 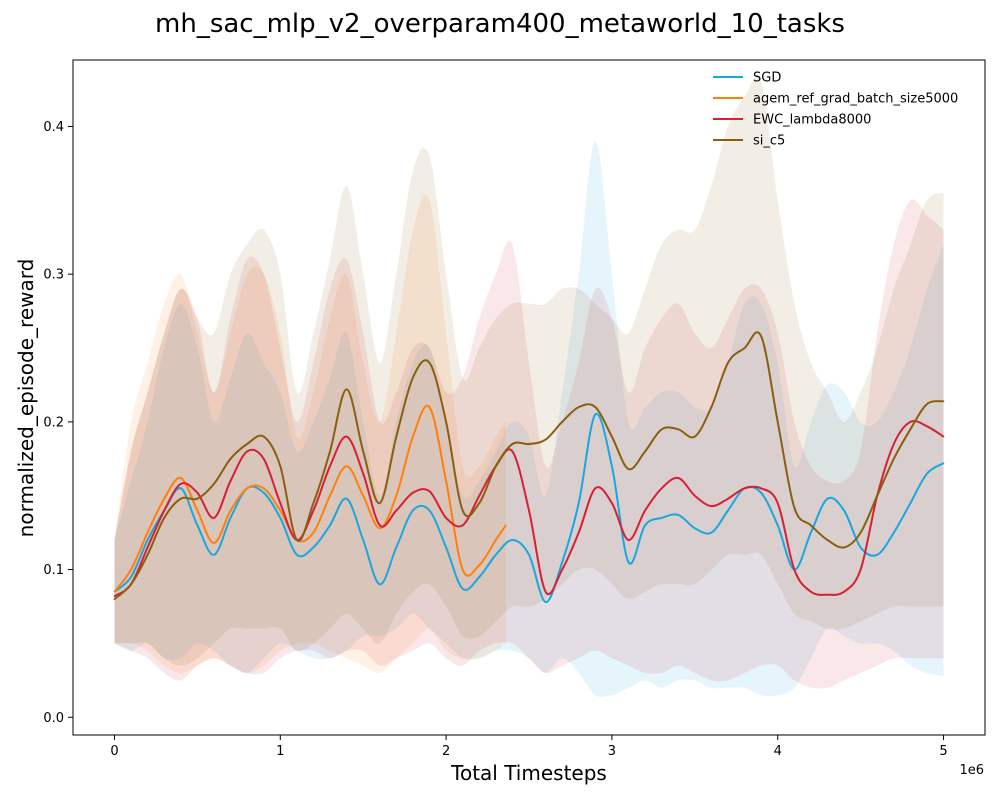 What do you see at coordinates (280, 751) in the screenshot?
I see `x-tick-label: 1` at bounding box center [280, 751].